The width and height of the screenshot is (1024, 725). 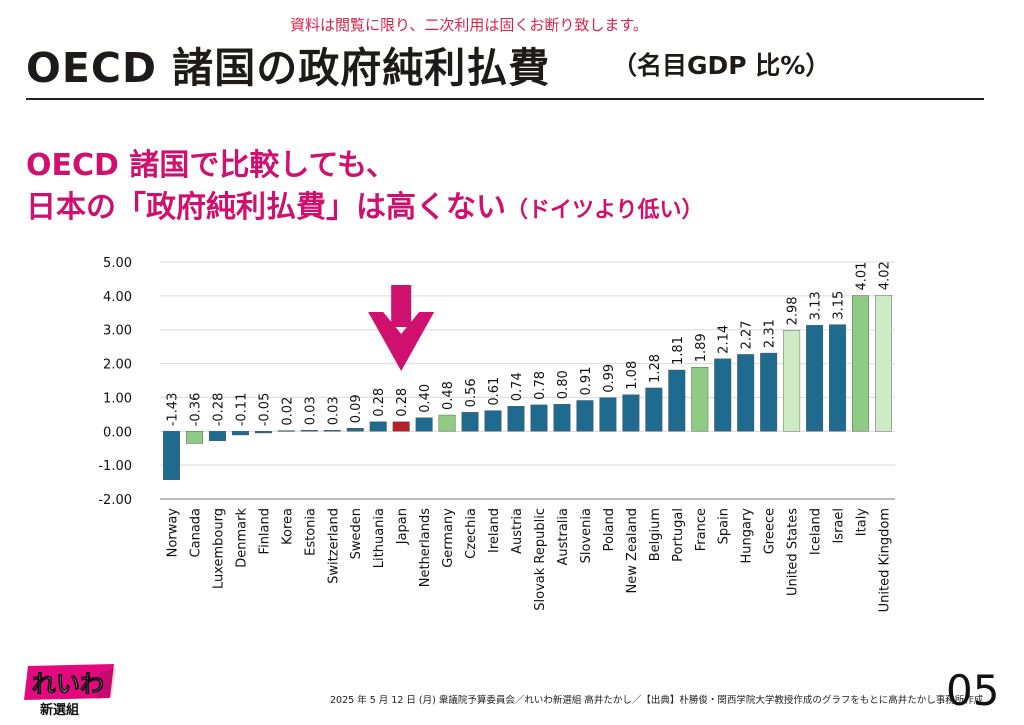 I want to click on value-label: 0.03, so click(x=310, y=410).